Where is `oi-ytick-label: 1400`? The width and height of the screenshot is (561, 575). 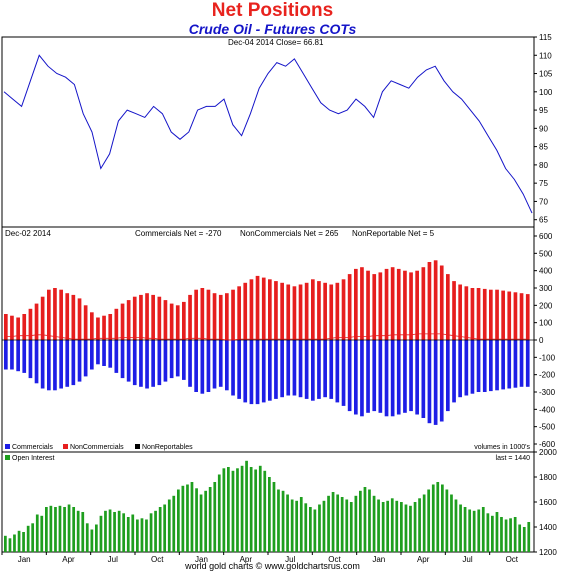
oi-ytick-label: 1400 is located at coordinates (548, 527).